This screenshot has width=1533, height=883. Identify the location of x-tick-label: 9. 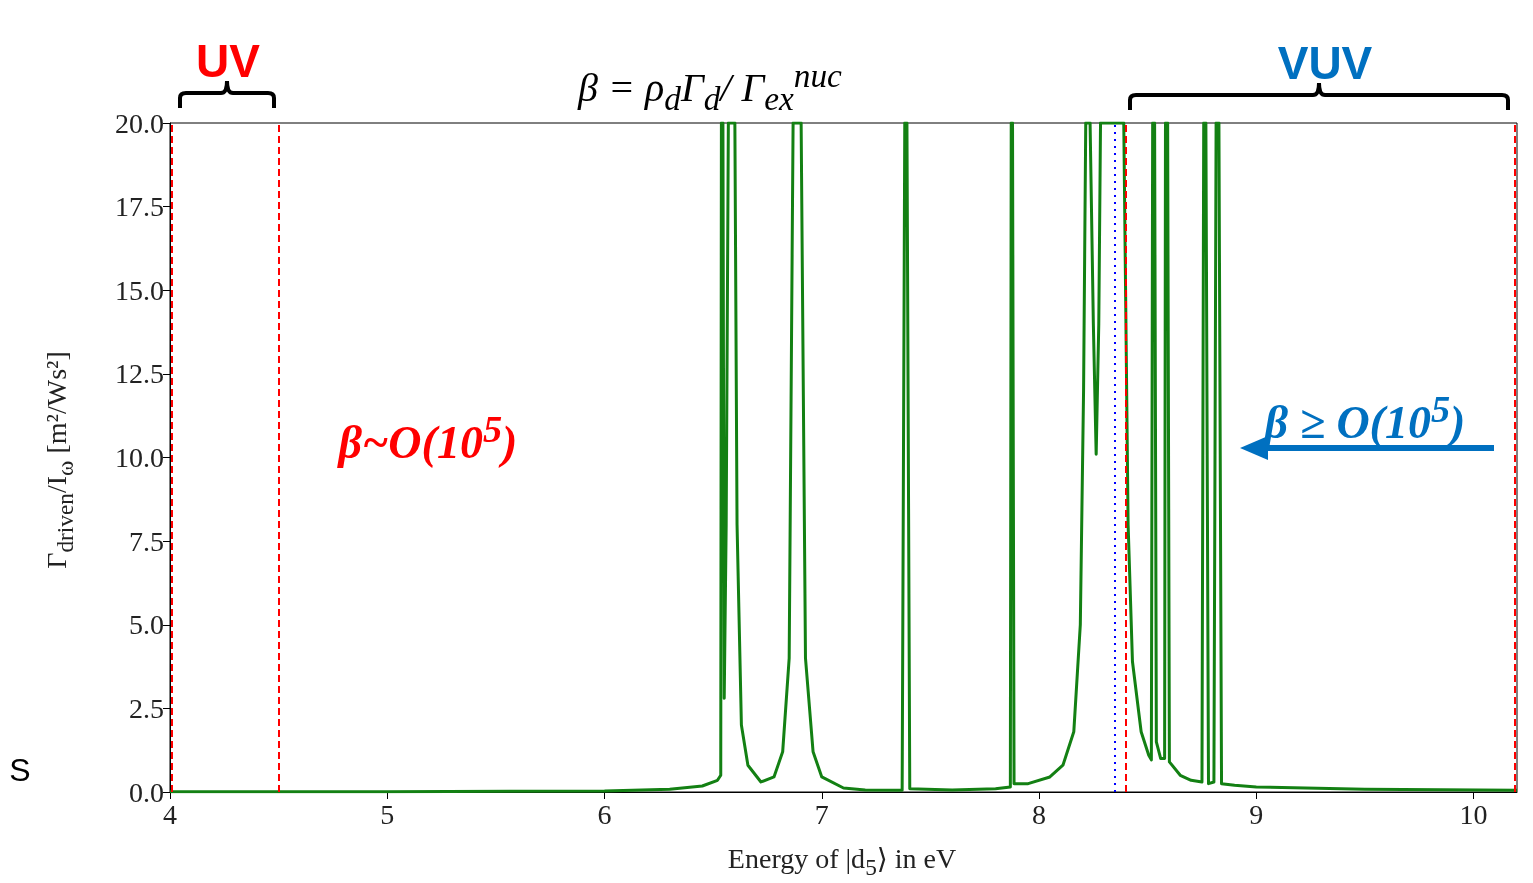
(1256, 814).